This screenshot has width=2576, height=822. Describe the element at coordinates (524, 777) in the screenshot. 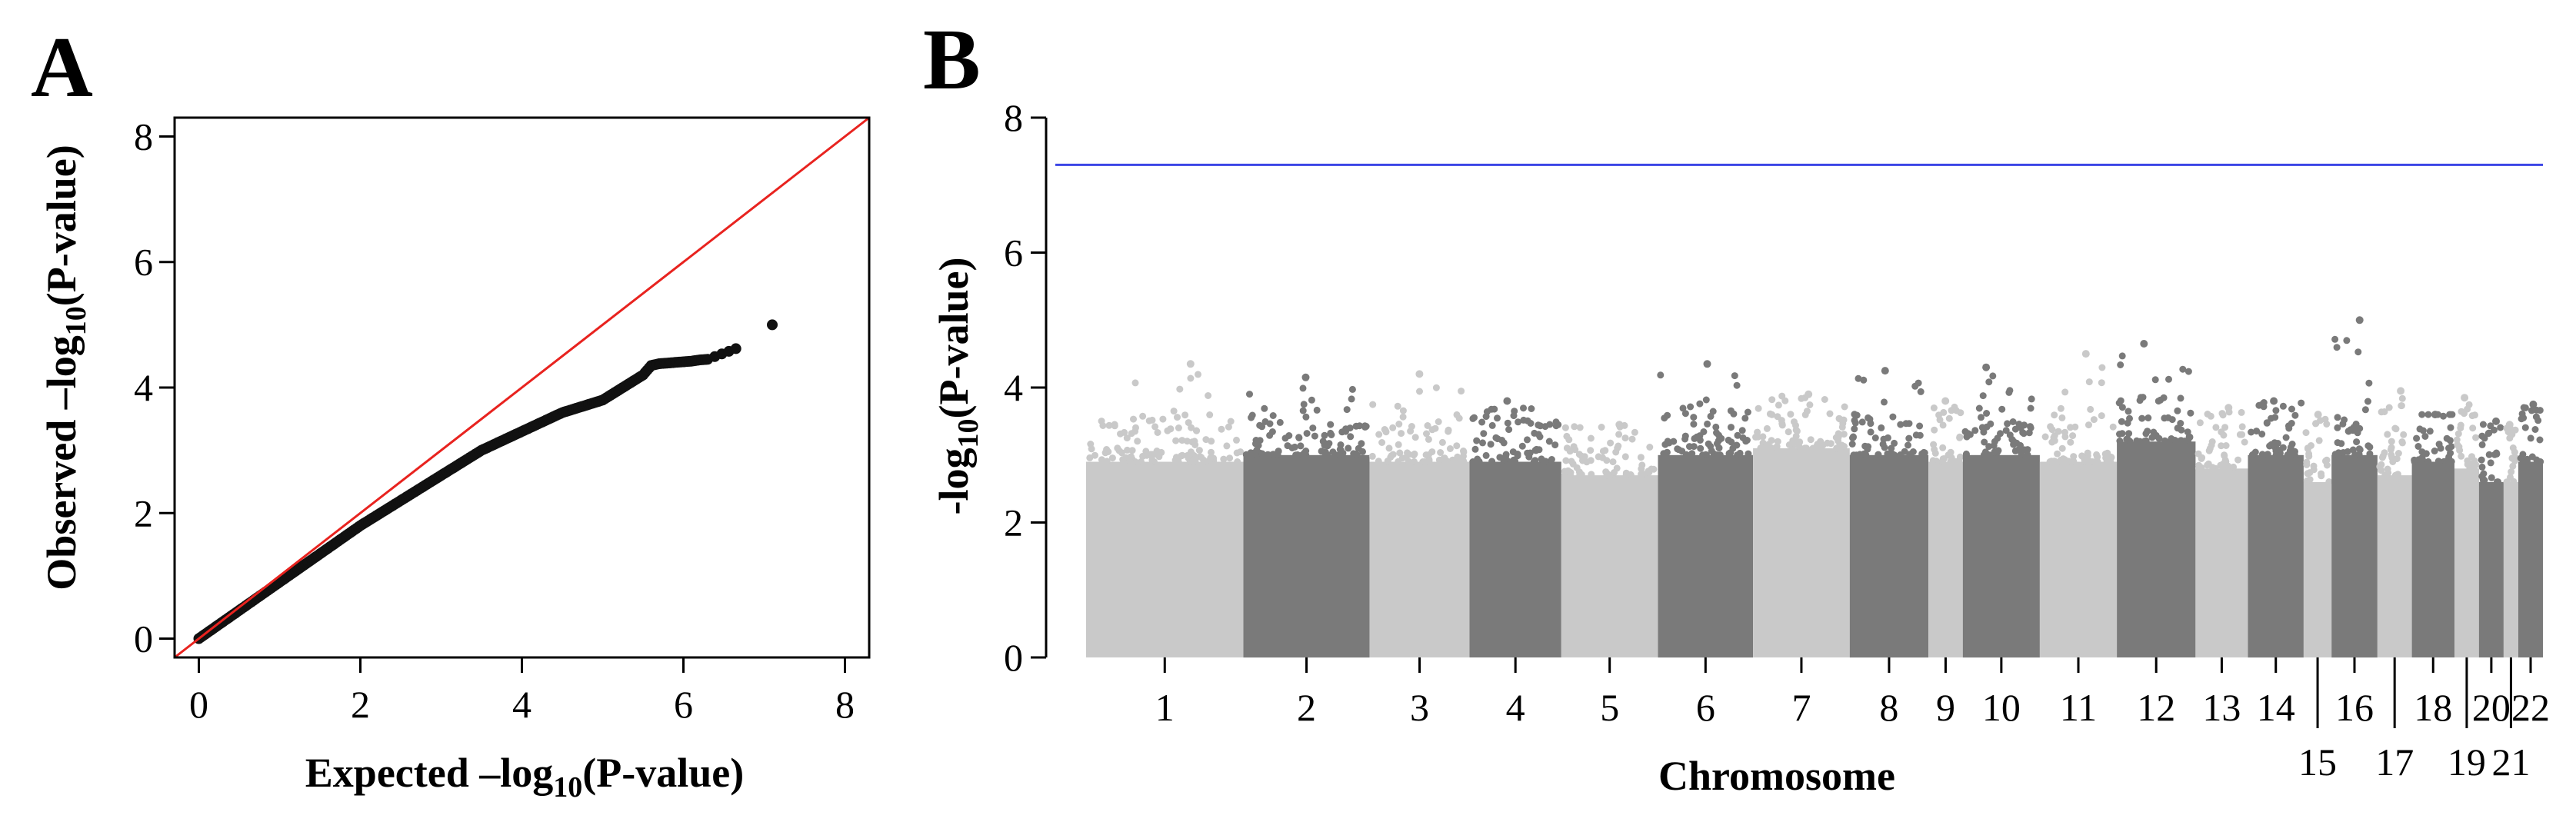

I see `qq-x-axis-label: Expected –log10(P-value)` at that location.